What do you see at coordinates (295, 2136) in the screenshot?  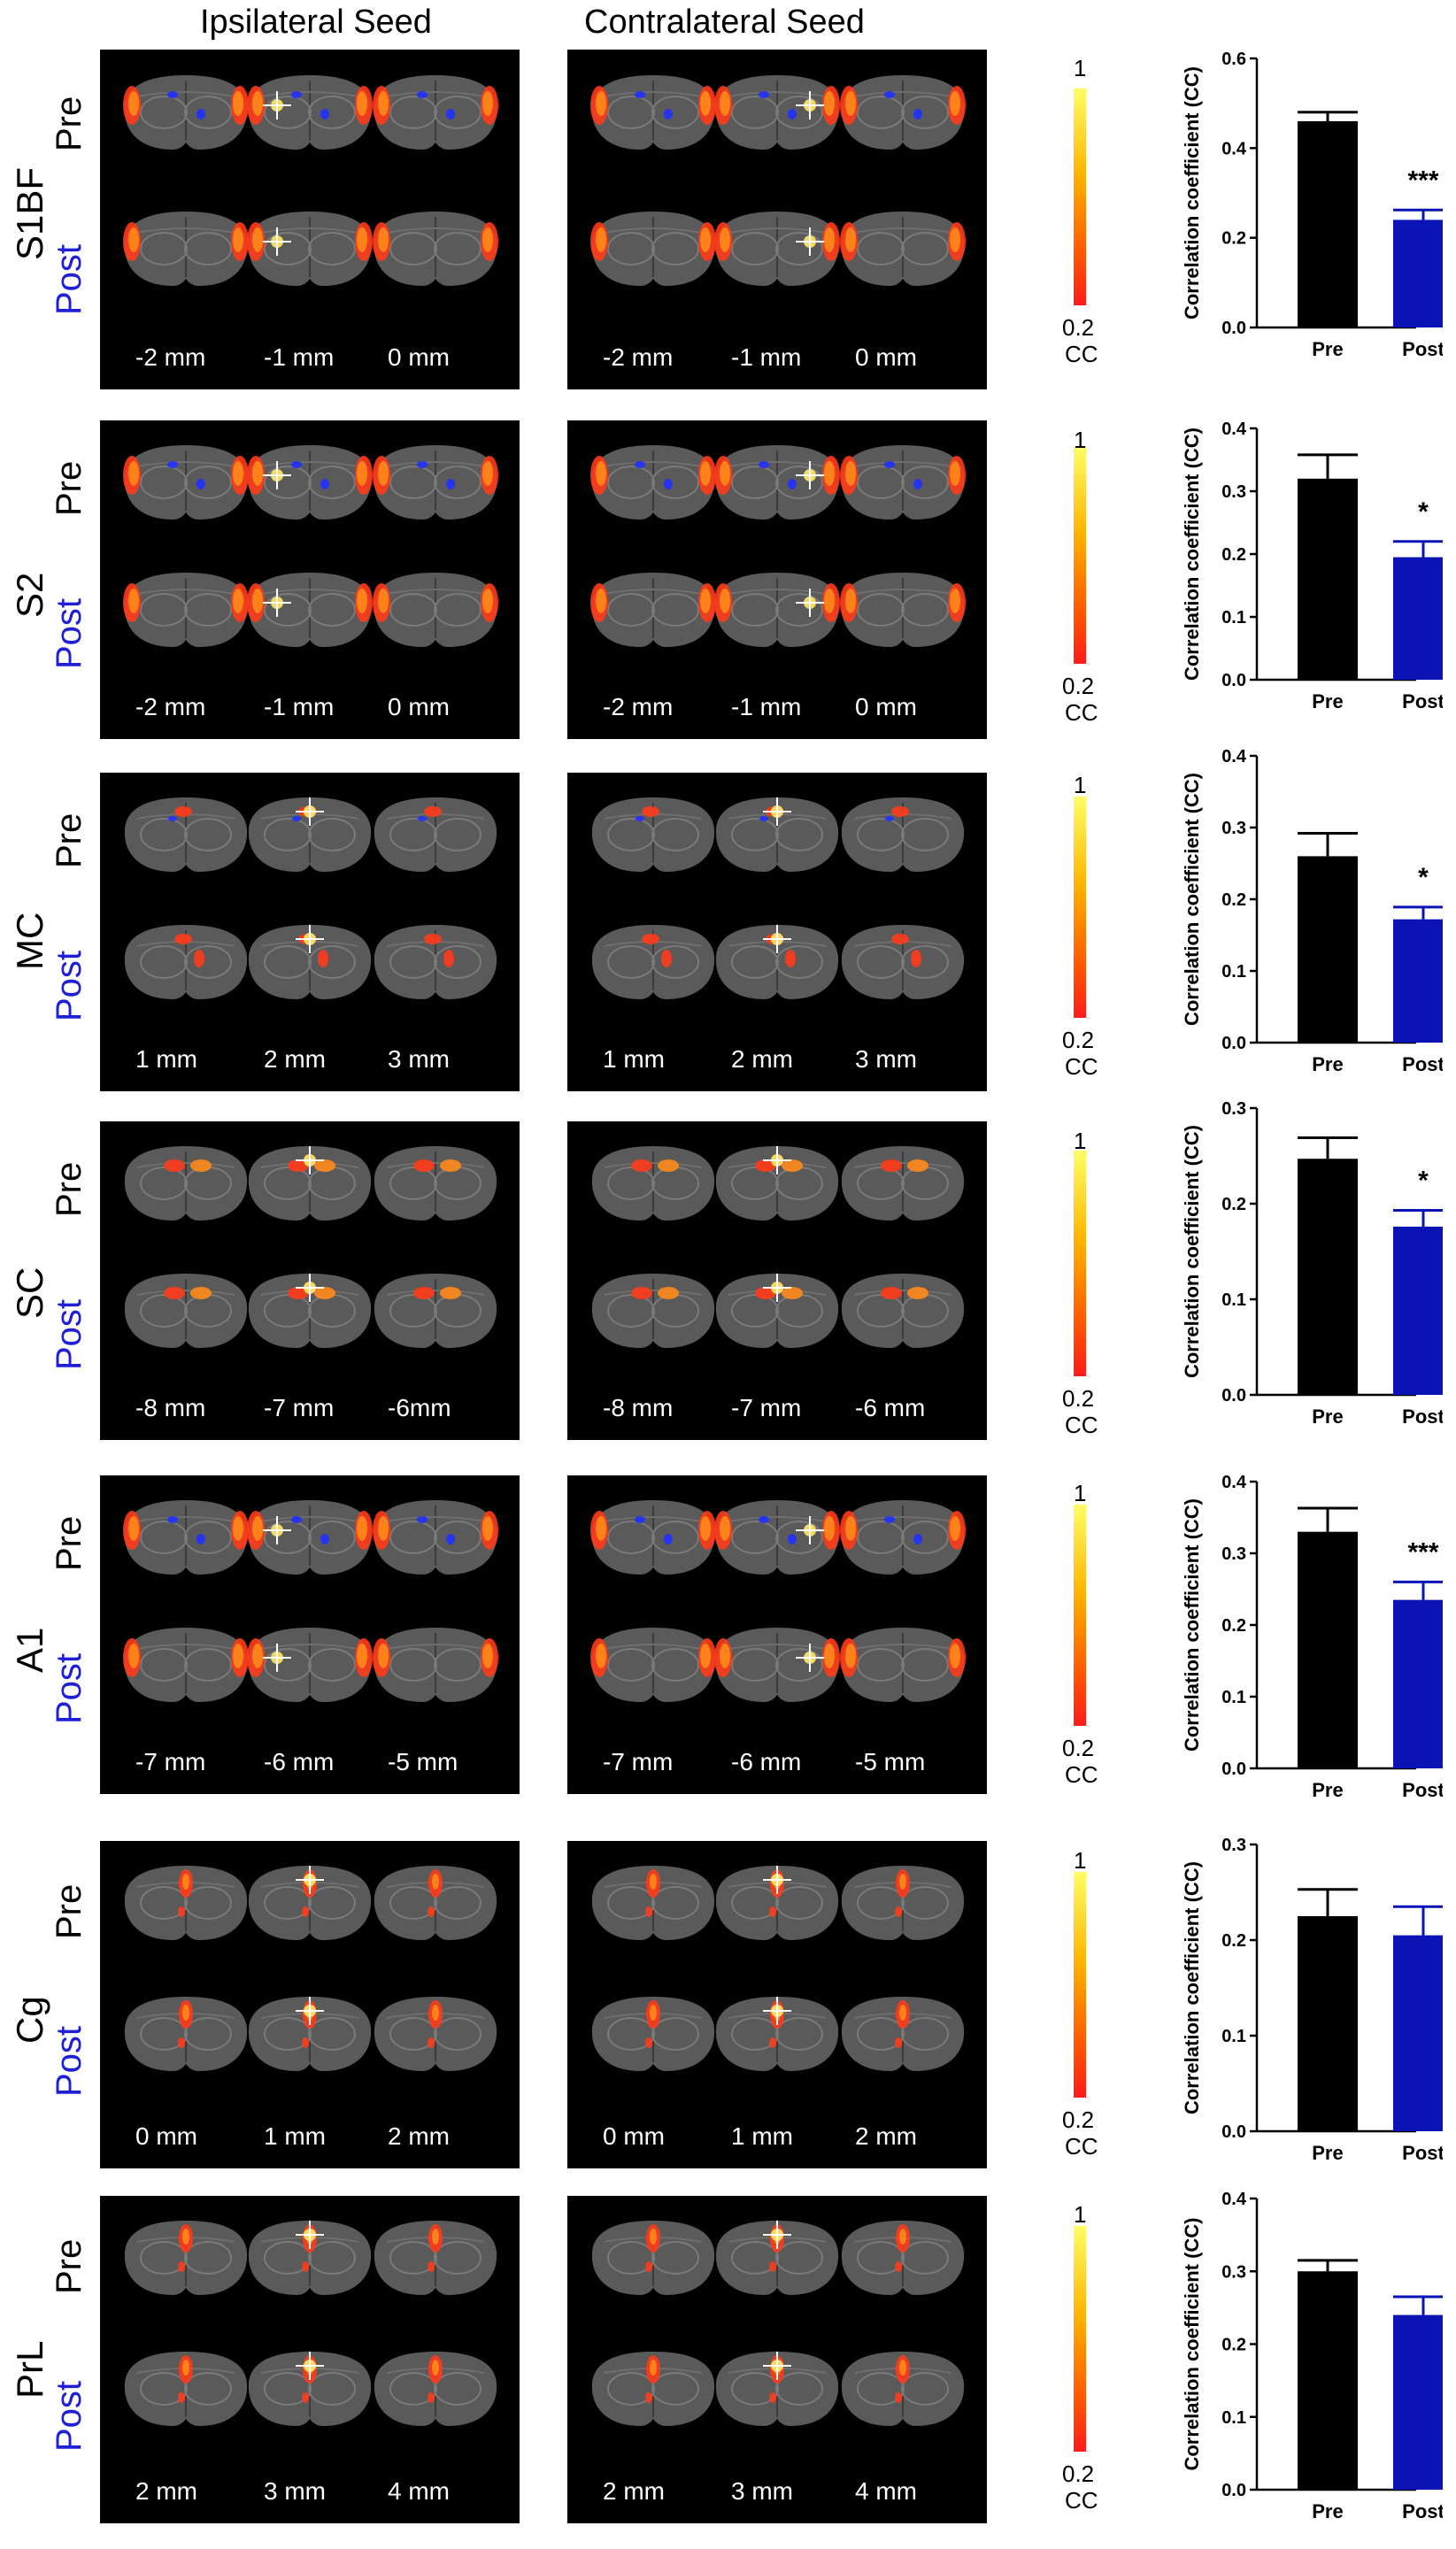 I see `slice-position-label: 1 mm` at bounding box center [295, 2136].